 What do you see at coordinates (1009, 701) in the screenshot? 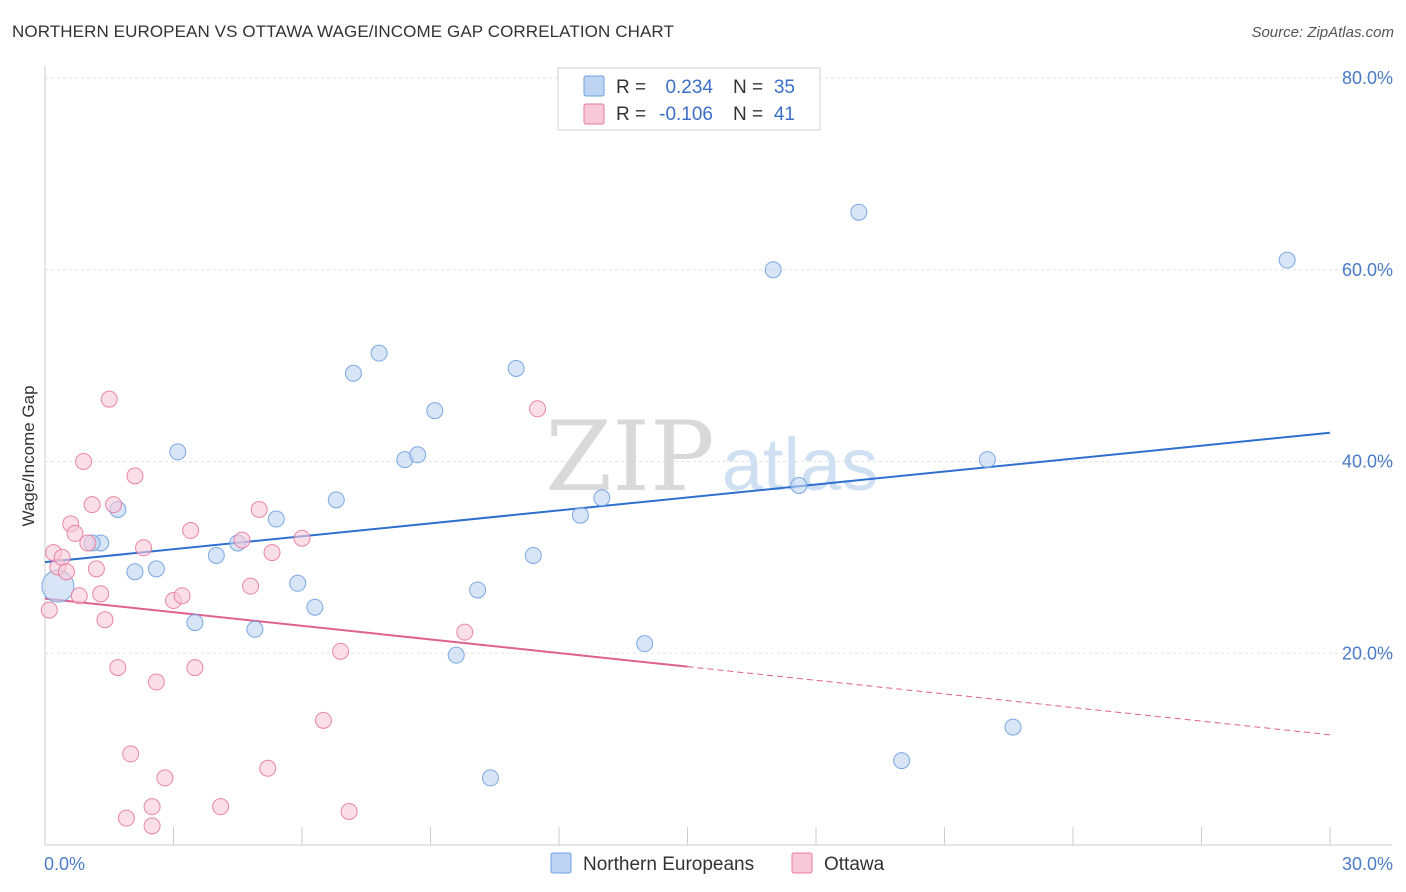
I see `trendline-ottawa-projection` at bounding box center [1009, 701].